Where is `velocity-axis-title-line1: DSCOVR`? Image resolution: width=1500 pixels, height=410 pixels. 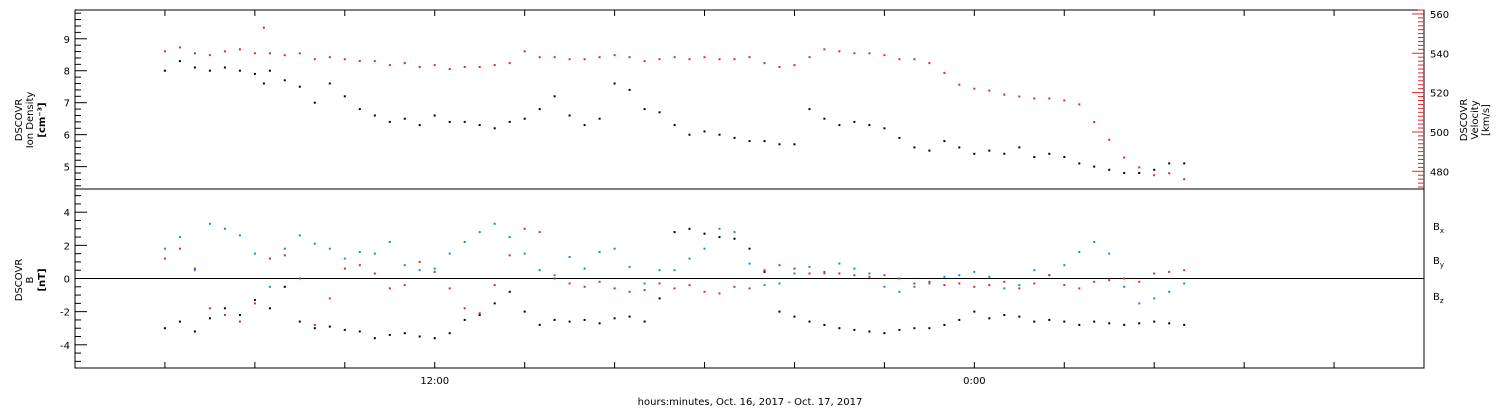 velocity-axis-title-line1: DSCOVR is located at coordinates (1464, 120).